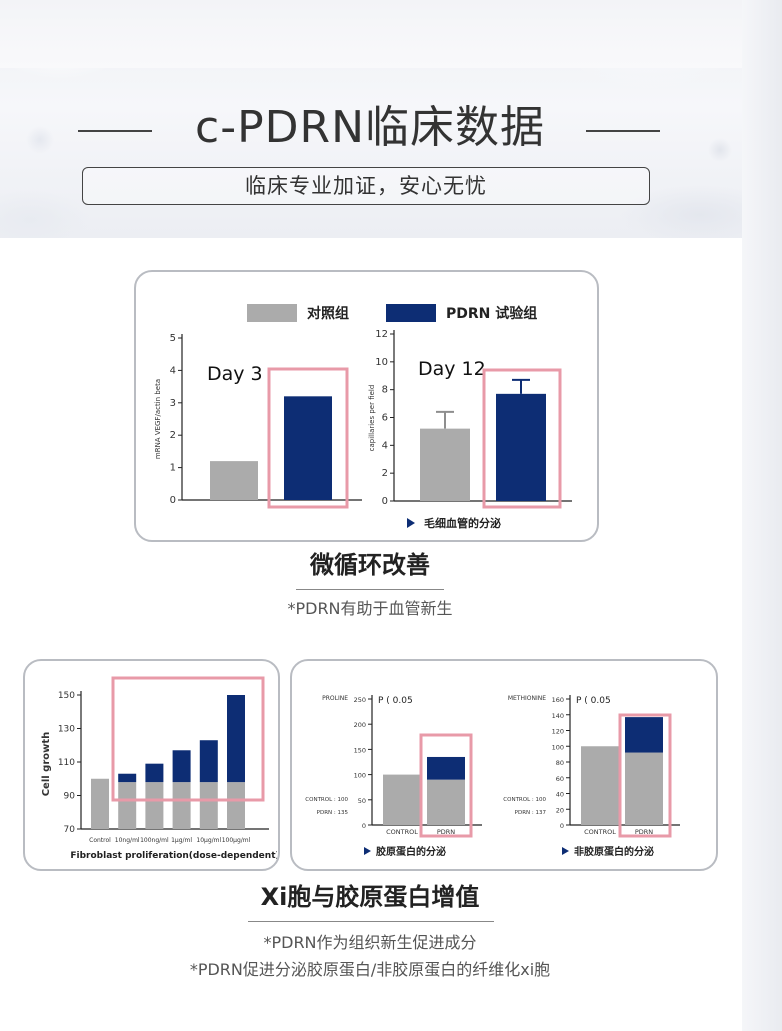  Describe the element at coordinates (558, 747) in the screenshot. I see `methionine-ytick-label: 100` at that location.